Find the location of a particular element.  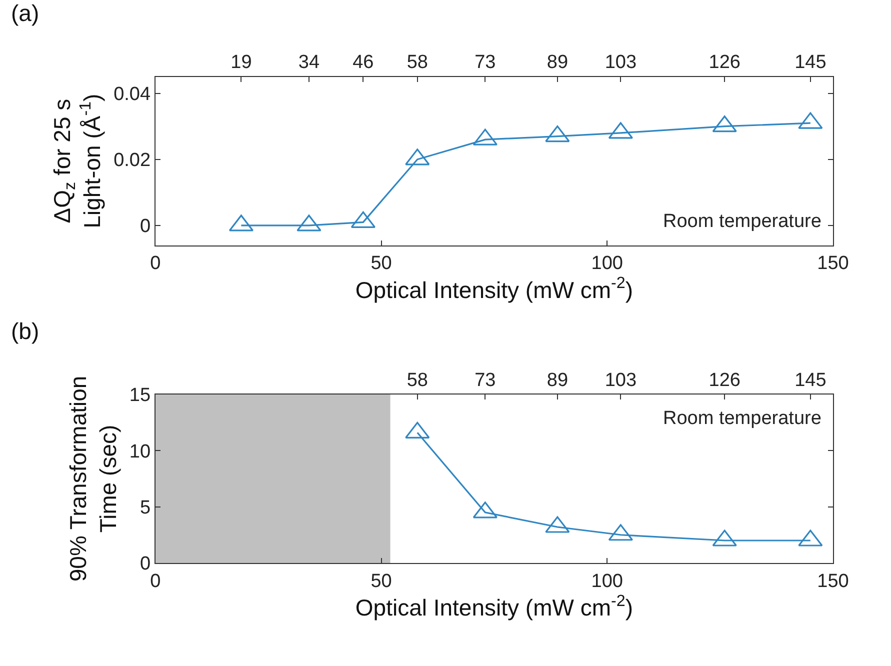

y-axis-title: 90% Transformation Time (sec) is located at coordinates (92, 479).